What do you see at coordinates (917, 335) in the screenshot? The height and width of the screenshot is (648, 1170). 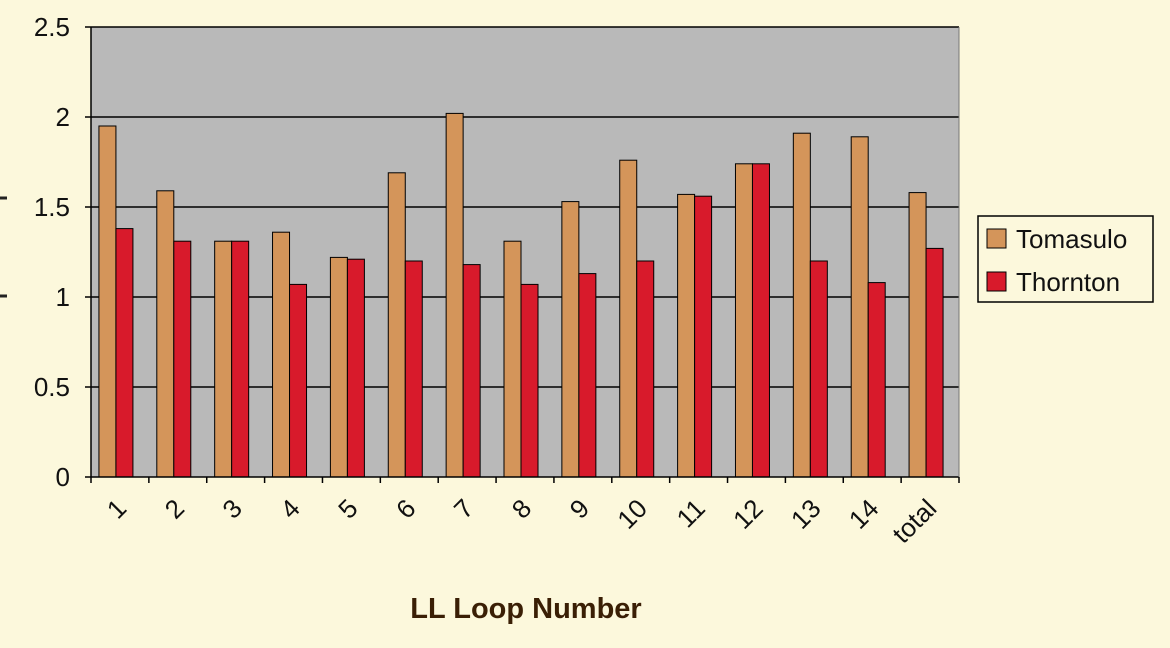 I see `bar-tomasulo-total` at bounding box center [917, 335].